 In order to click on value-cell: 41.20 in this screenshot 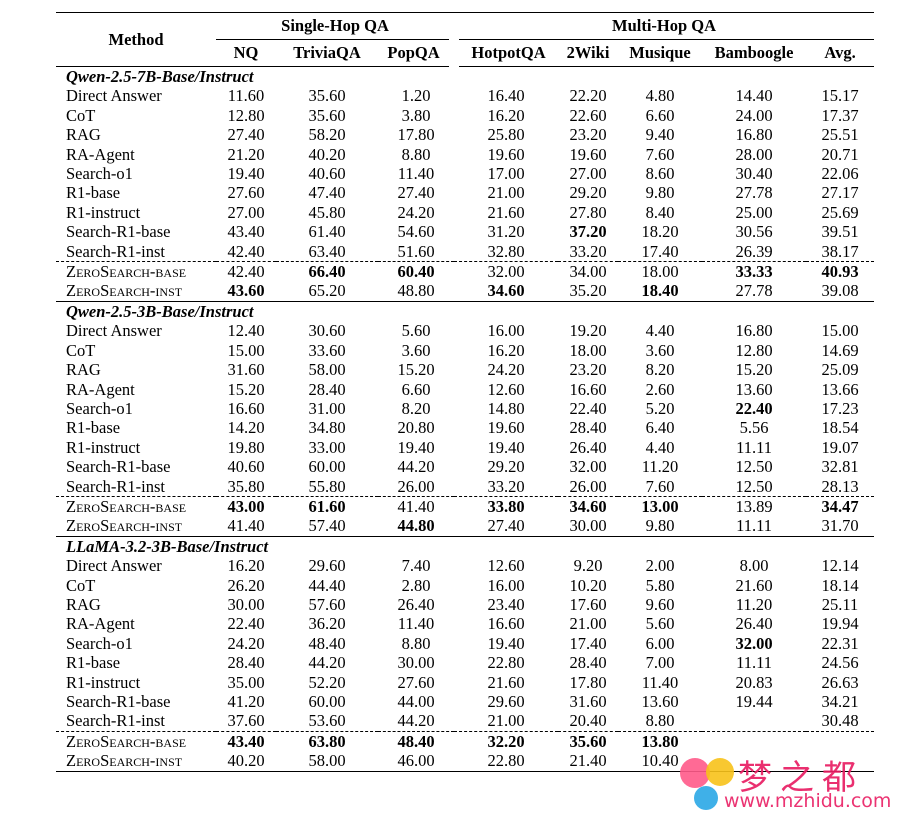, I will do `click(246, 701)`.